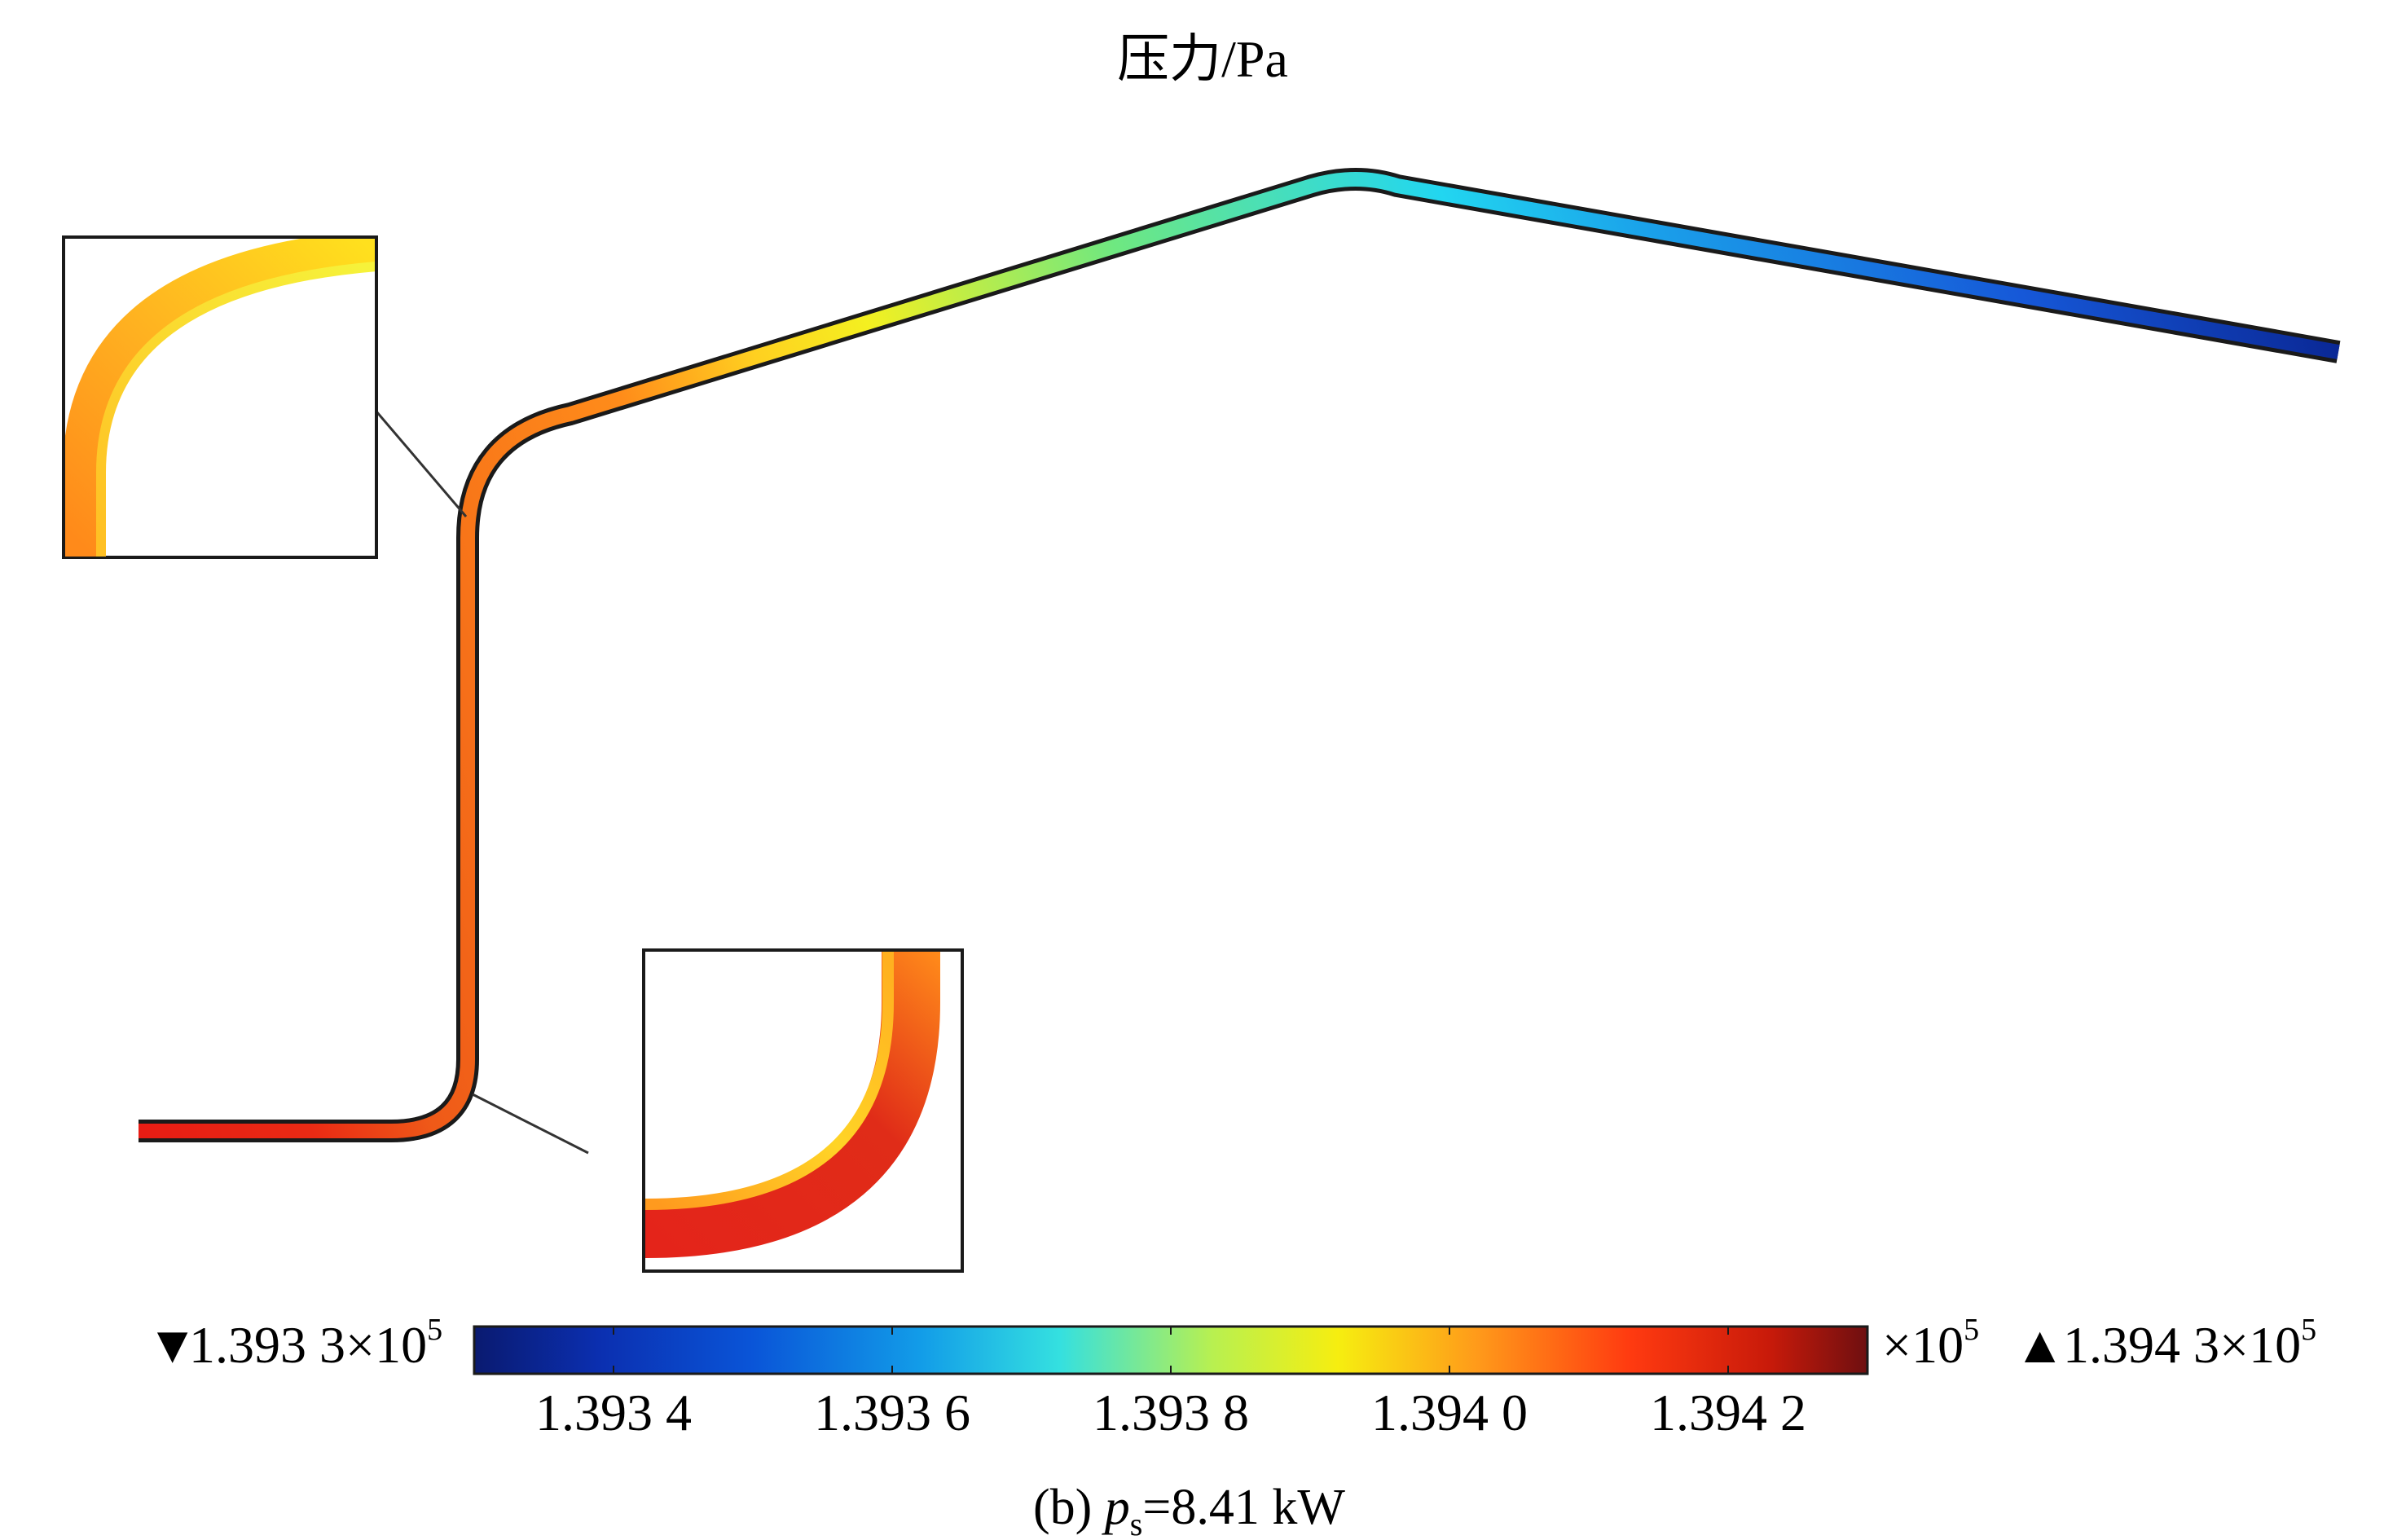  What do you see at coordinates (1116, 1507) in the screenshot?
I see `caption-symbol: p` at bounding box center [1116, 1507].